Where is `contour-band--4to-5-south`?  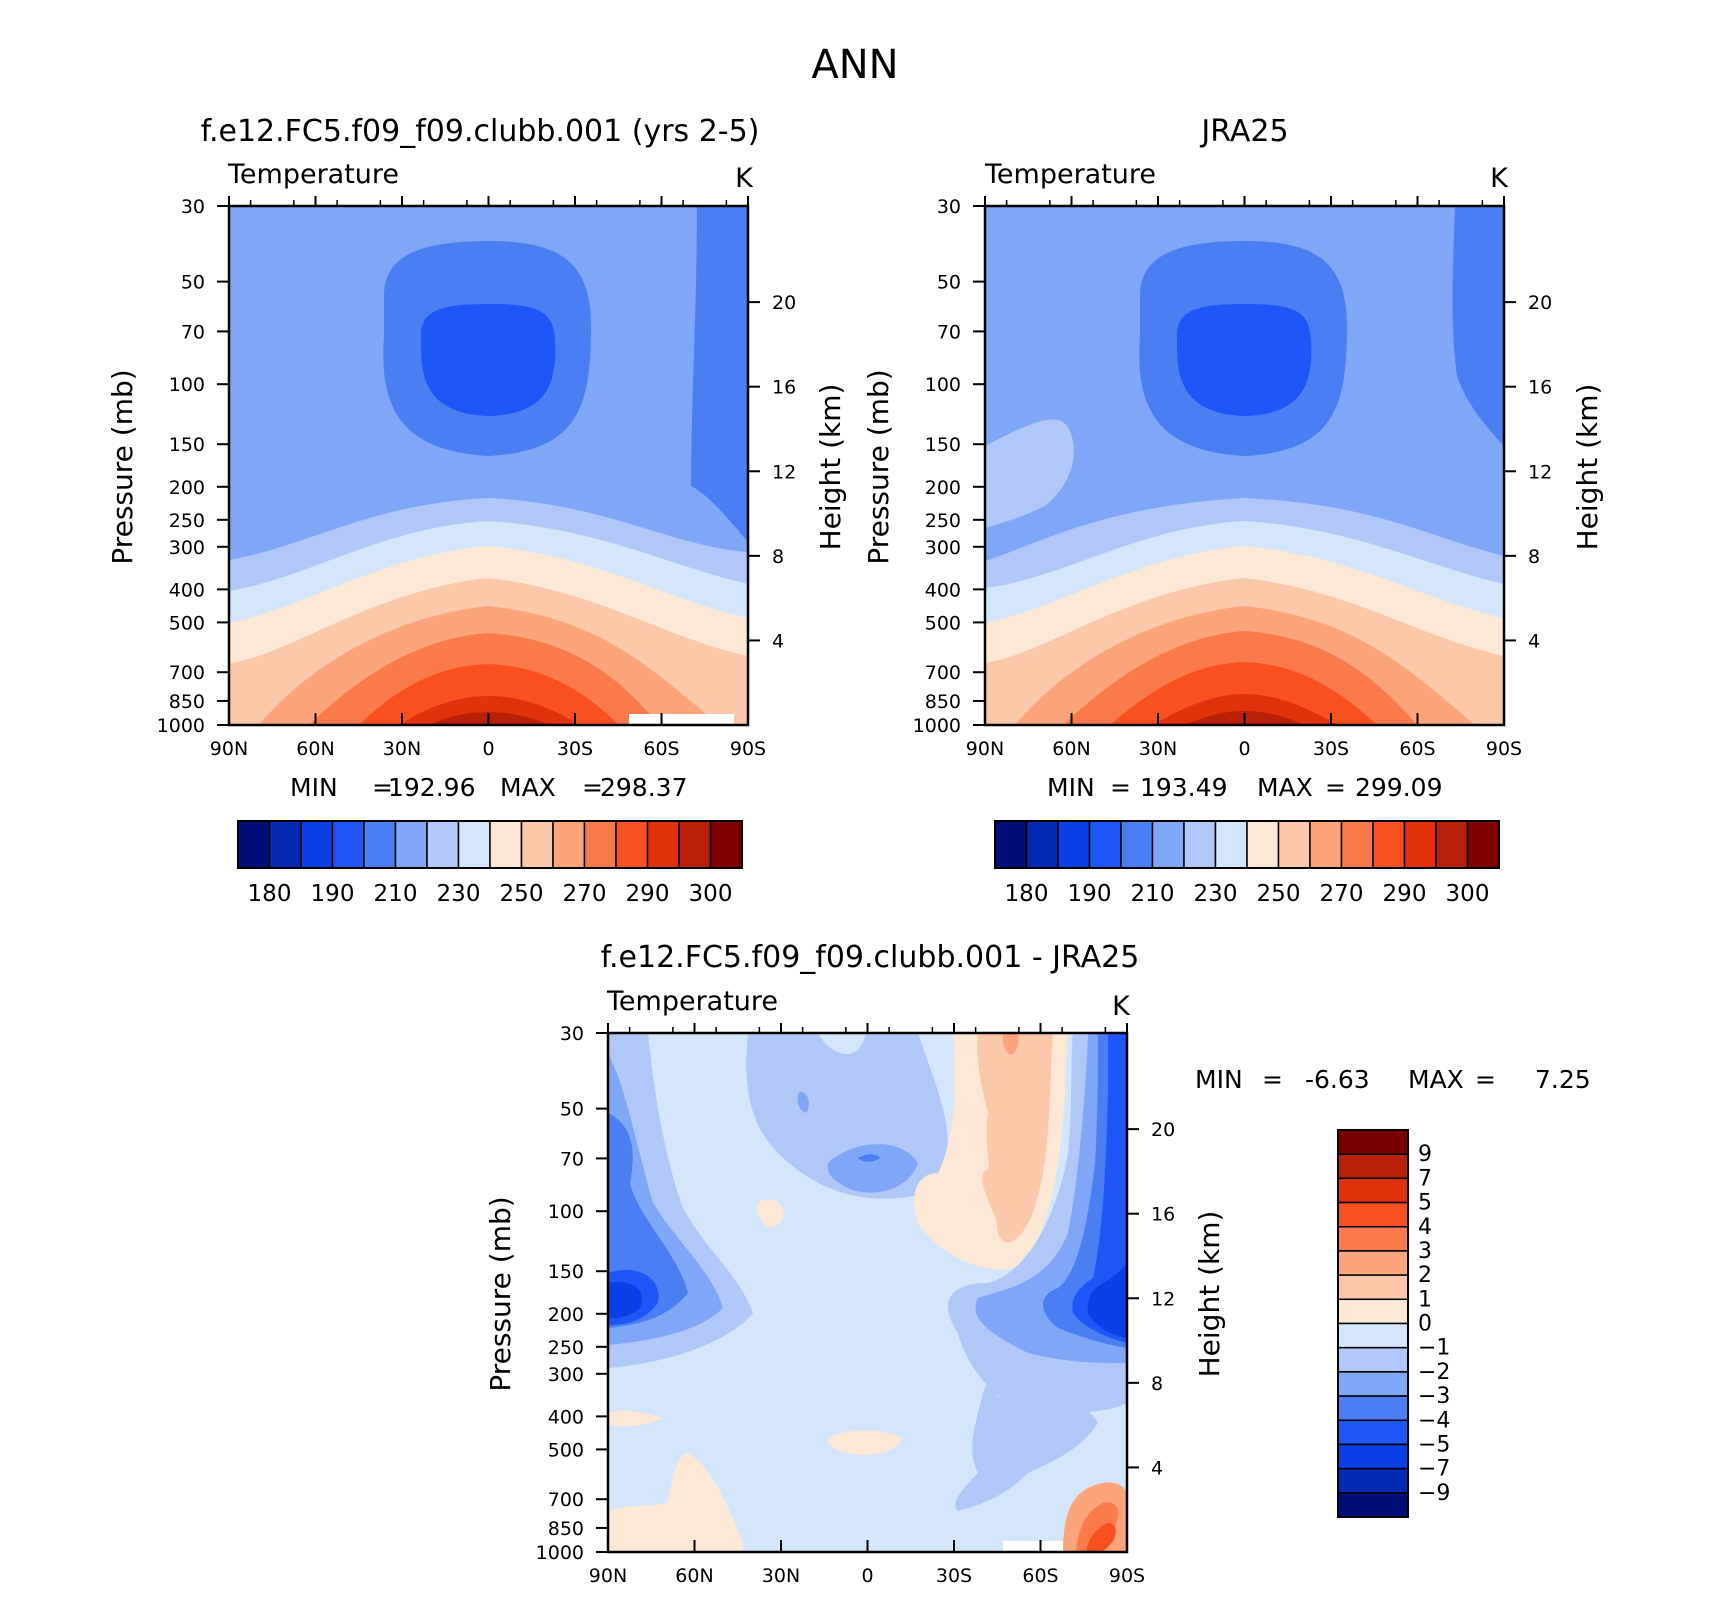 contour-band--4to-5-south is located at coordinates (1099, 1188).